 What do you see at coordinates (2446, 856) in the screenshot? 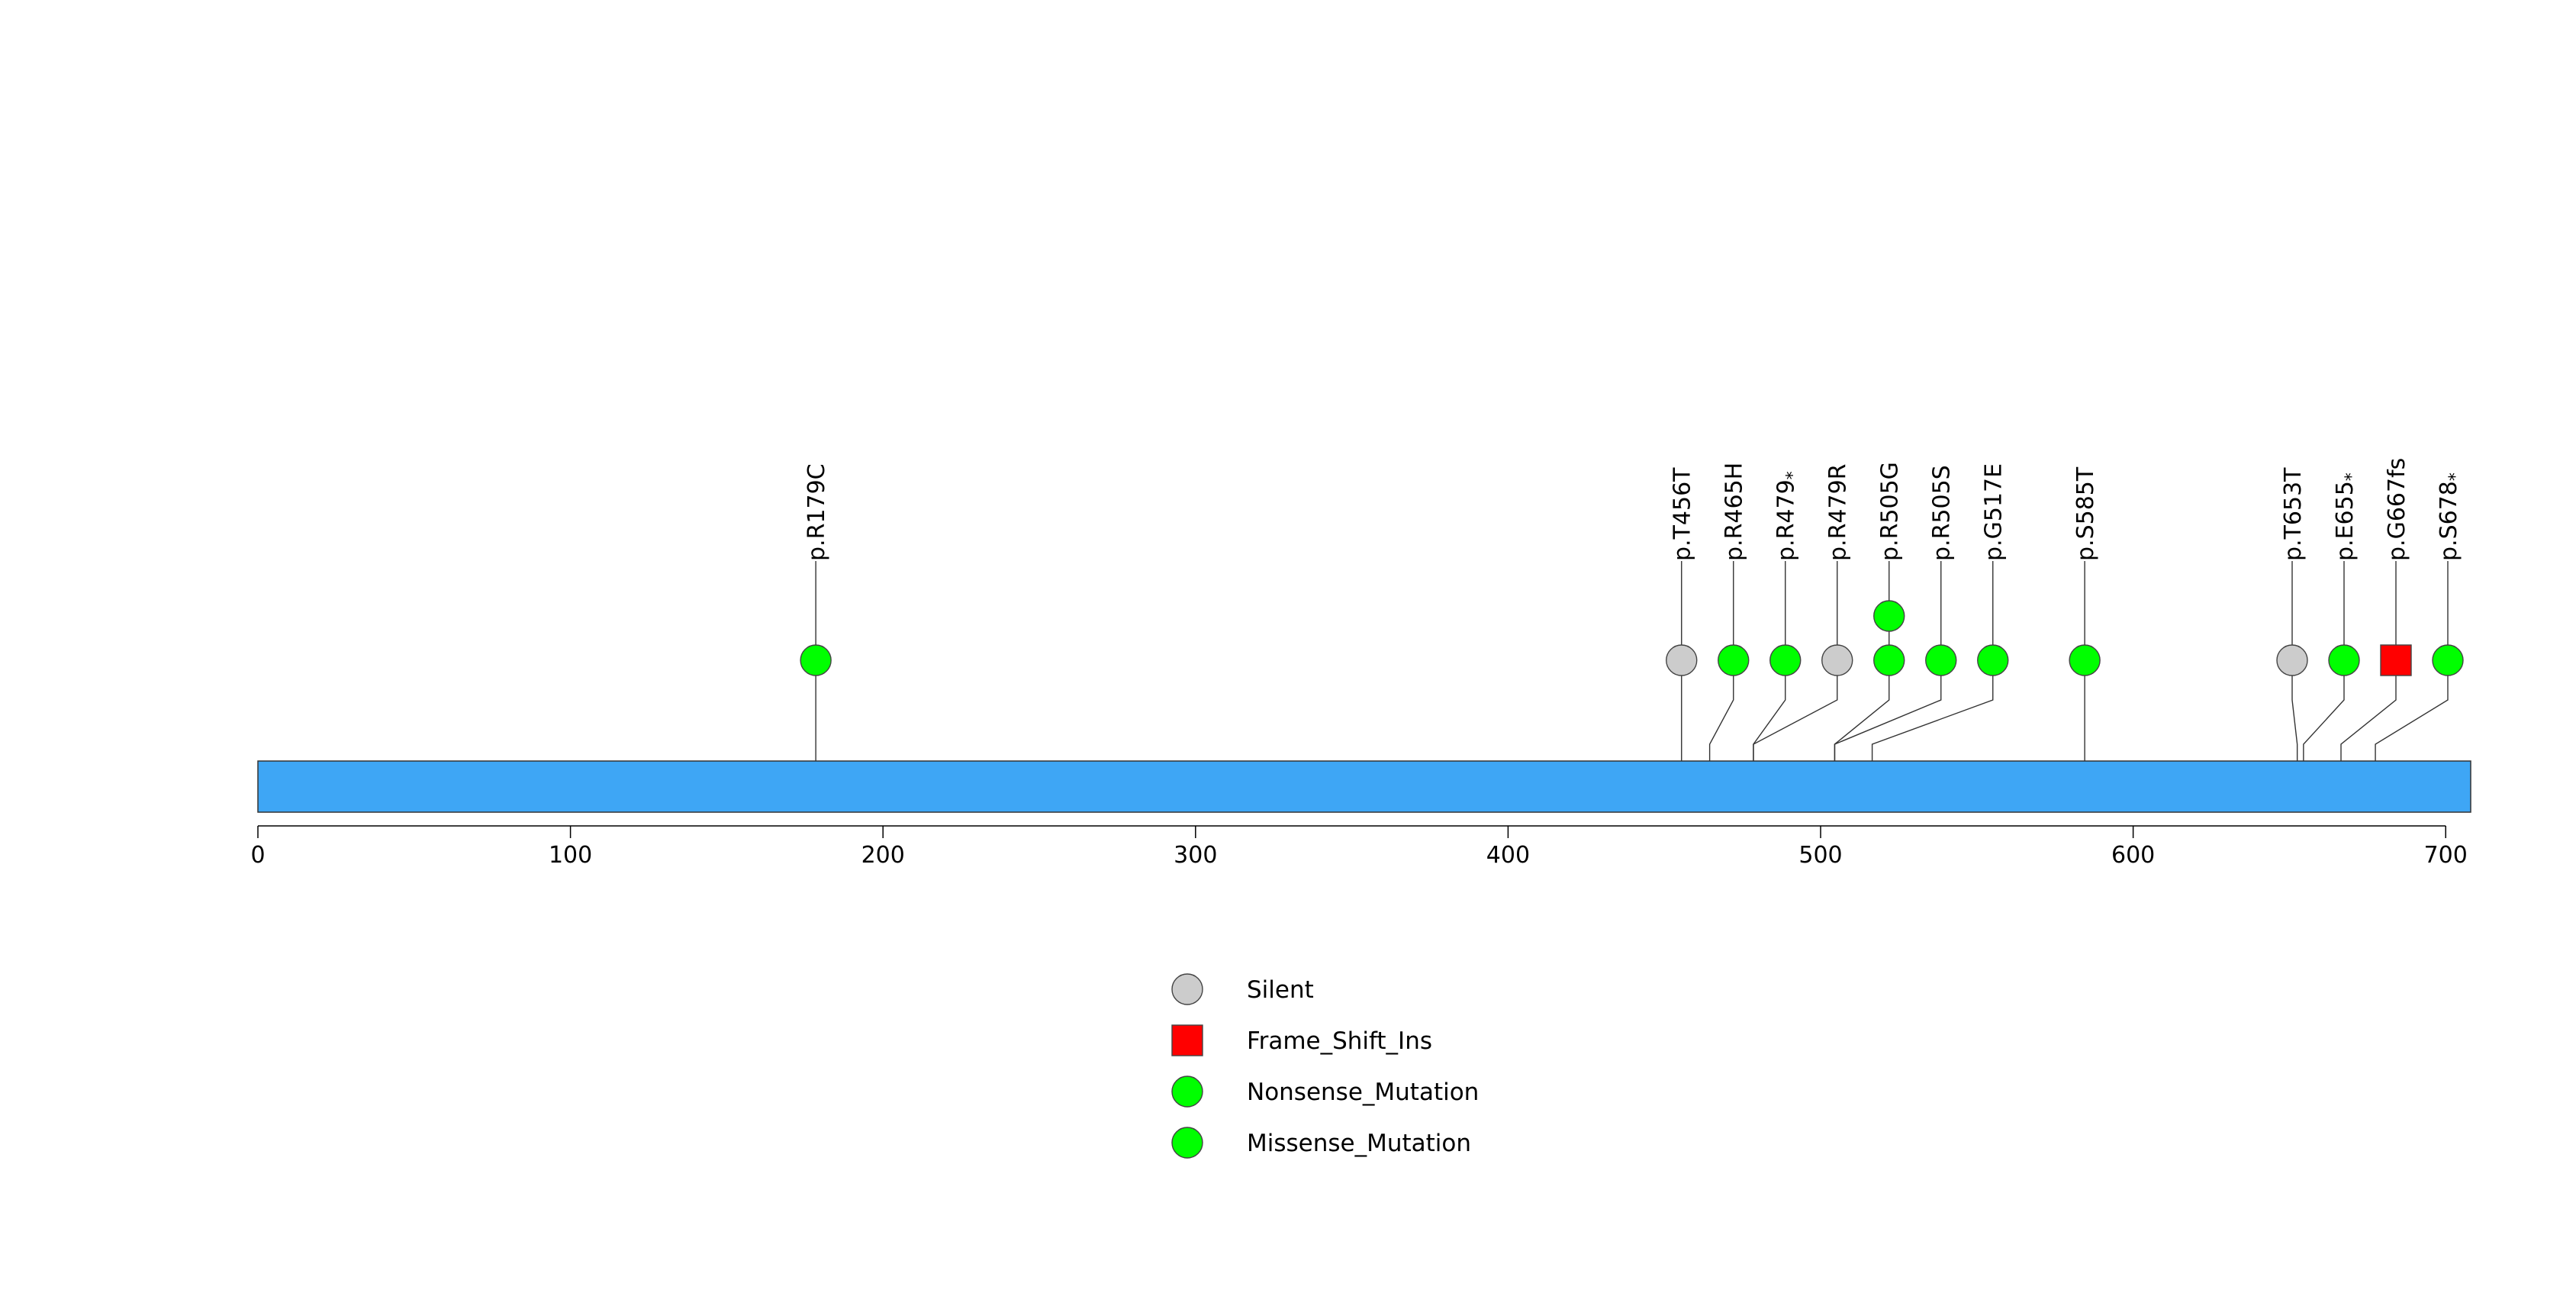
I see `x-tick-label: 700` at bounding box center [2446, 856].